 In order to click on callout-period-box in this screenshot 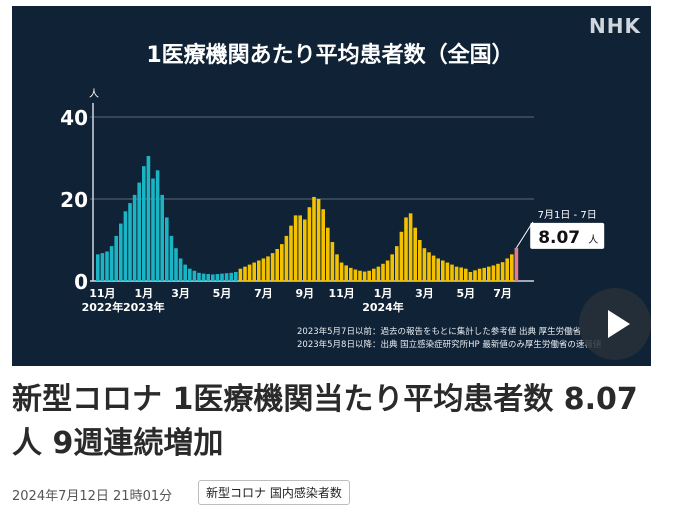, I will do `click(567, 213)`.